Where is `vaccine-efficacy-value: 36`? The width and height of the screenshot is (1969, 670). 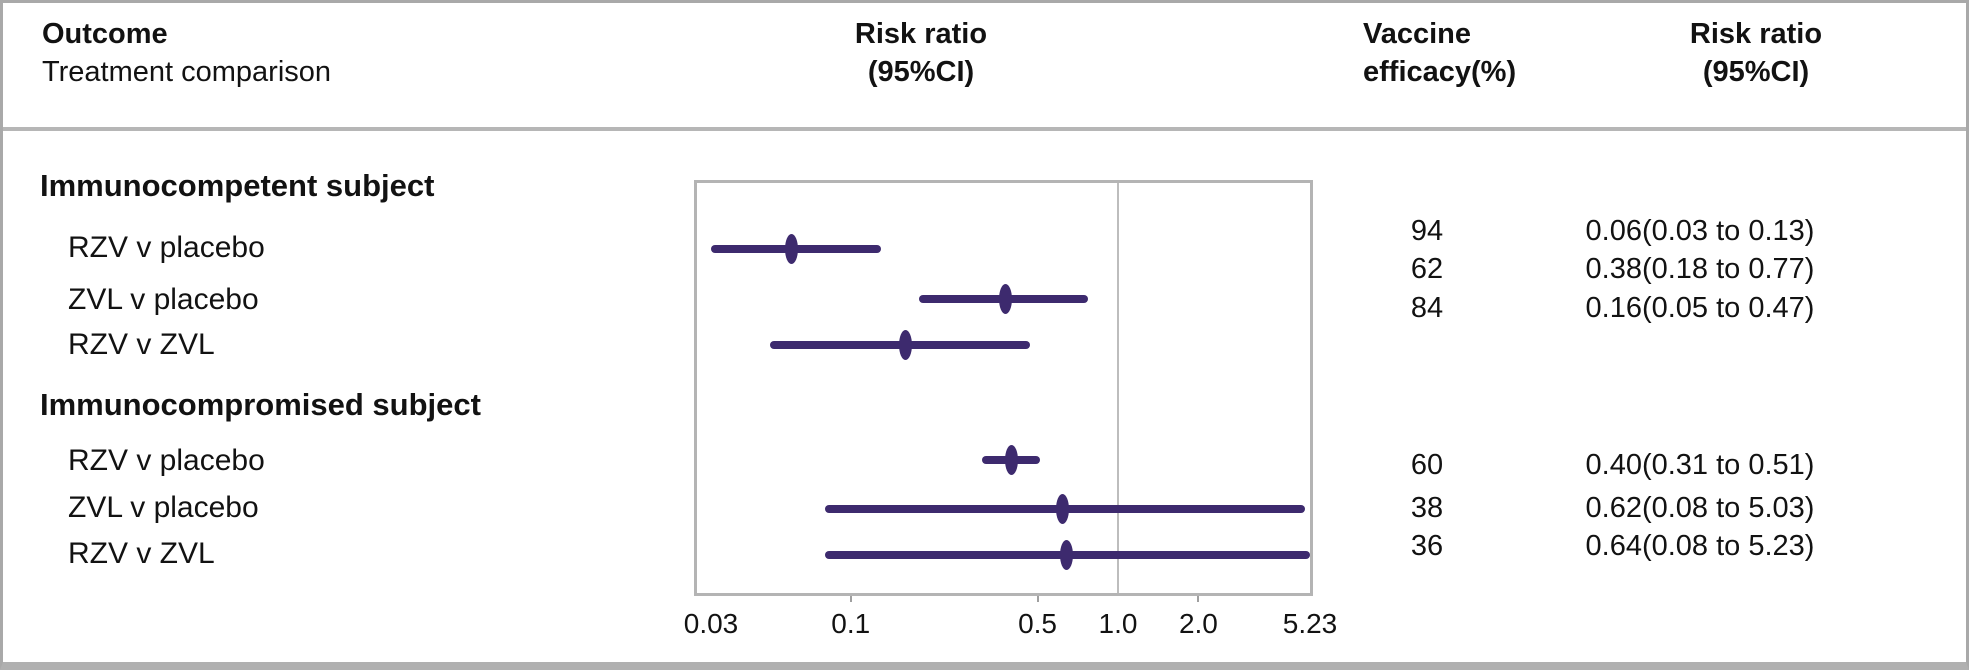
vaccine-efficacy-value: 36 is located at coordinates (1427, 546).